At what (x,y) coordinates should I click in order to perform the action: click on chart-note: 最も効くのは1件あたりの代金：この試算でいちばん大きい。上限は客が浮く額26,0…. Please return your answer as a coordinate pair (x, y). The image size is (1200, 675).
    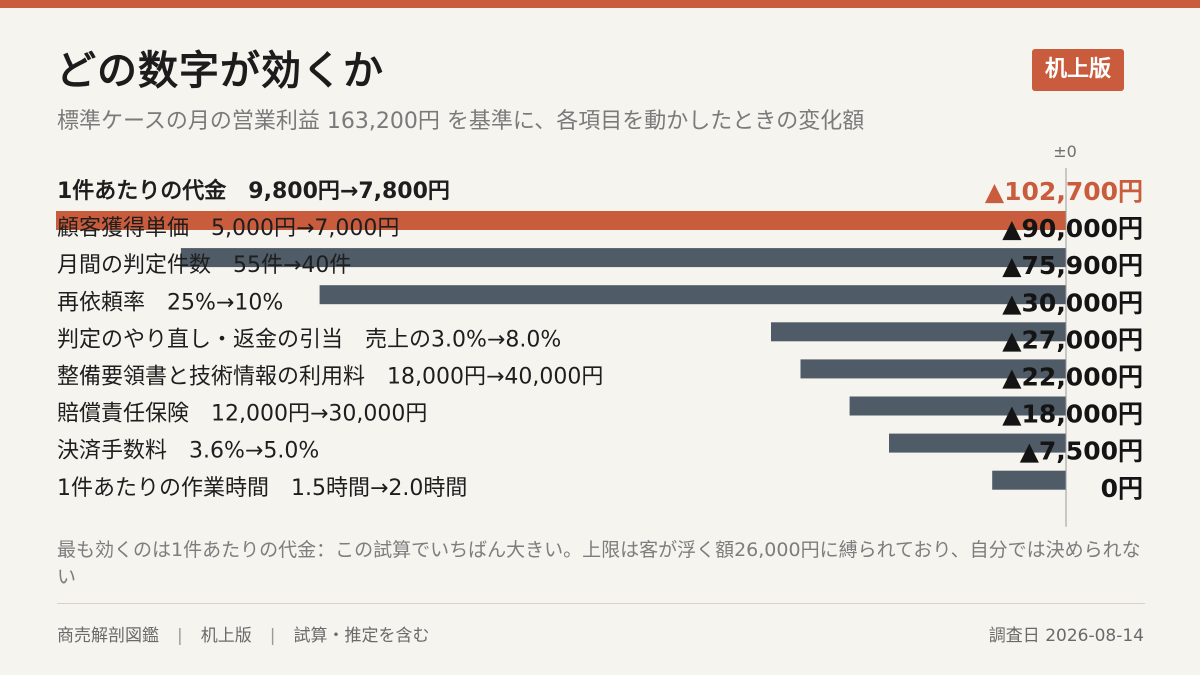
    Looking at the image, I should click on (599, 563).